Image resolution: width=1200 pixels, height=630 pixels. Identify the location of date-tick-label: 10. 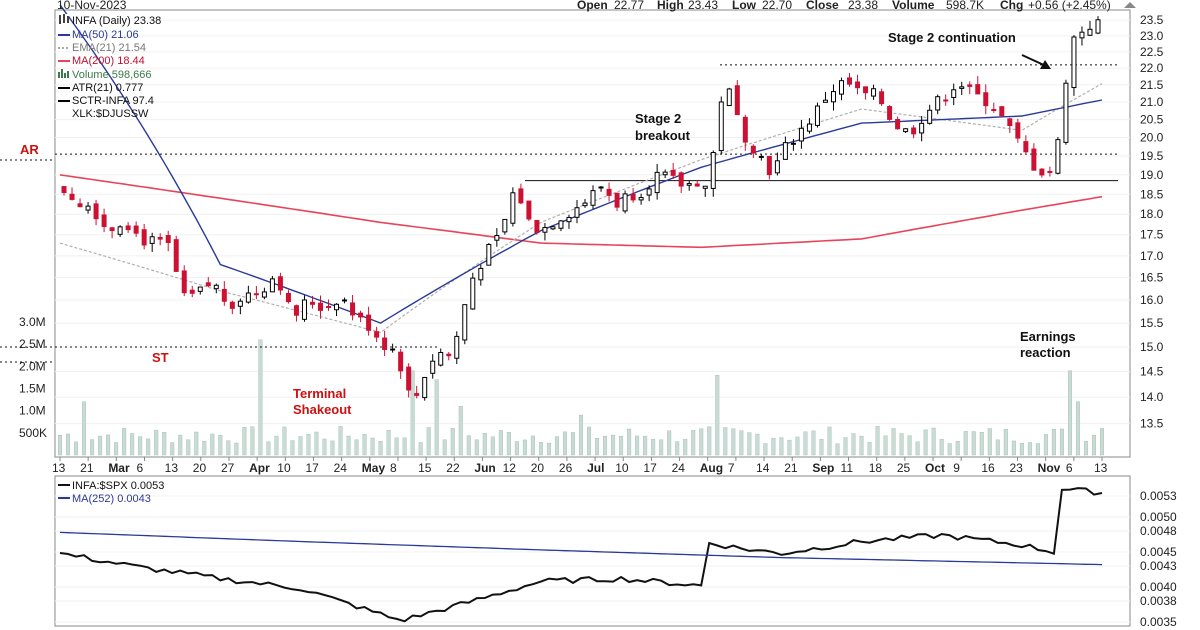
(622, 468).